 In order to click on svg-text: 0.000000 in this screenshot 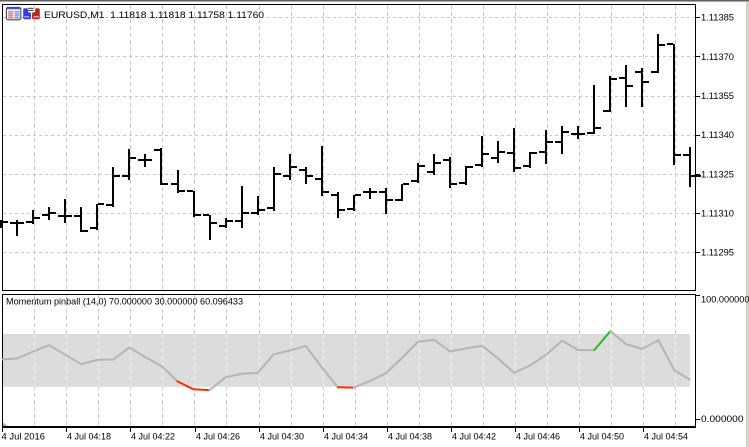, I will do `click(722, 419)`.